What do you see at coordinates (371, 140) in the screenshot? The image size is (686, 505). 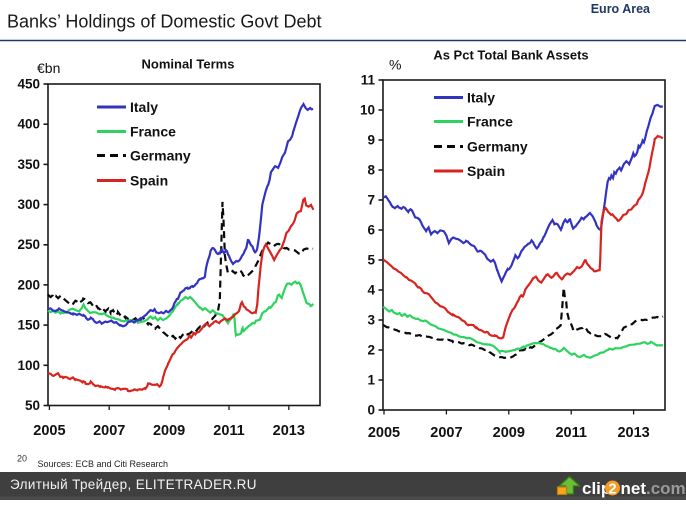 I see `svg-text: 9` at bounding box center [371, 140].